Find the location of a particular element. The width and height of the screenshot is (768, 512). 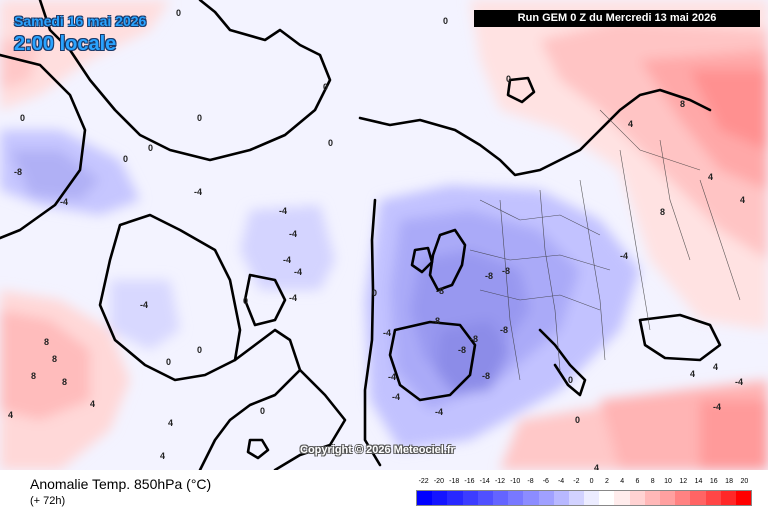

color-scale-label: -6 is located at coordinates (545, 481).